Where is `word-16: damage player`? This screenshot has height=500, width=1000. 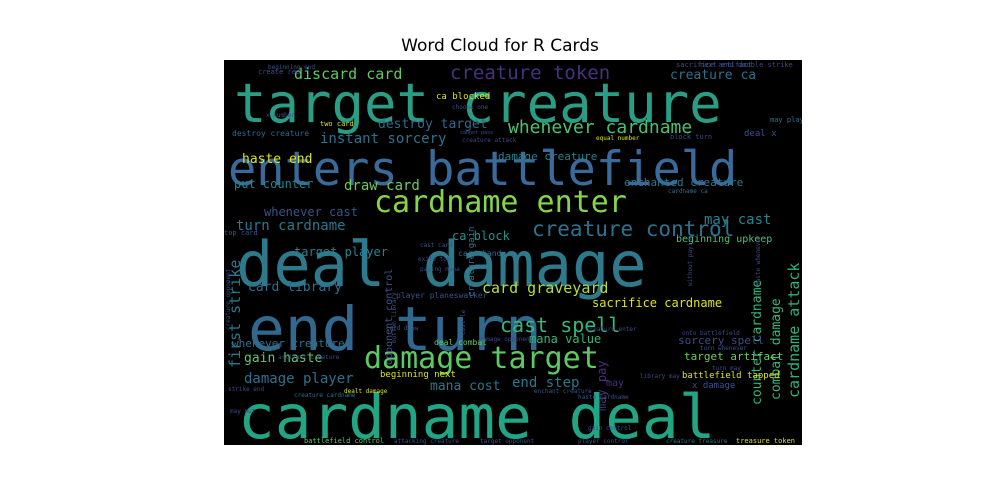 word-16: damage player is located at coordinates (299, 379).